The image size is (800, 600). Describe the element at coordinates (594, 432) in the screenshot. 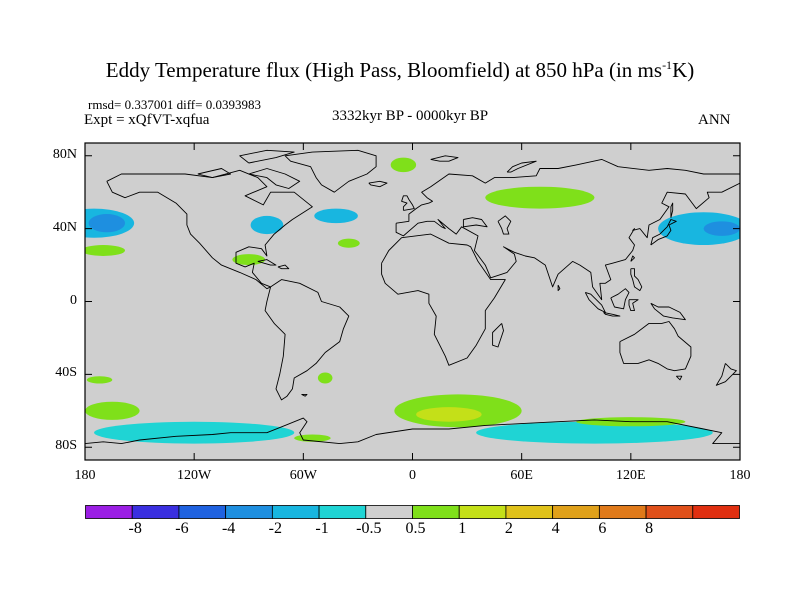

I see `anomaly-antarctic-cyan-east` at that location.